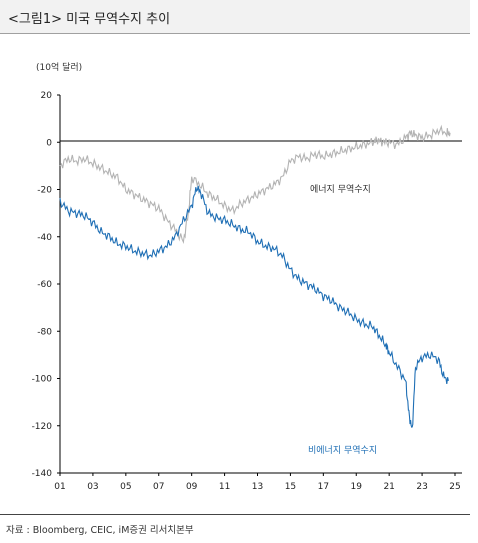 Image resolution: width=478 pixels, height=543 pixels. I want to click on x-tick-label: 13, so click(257, 487).